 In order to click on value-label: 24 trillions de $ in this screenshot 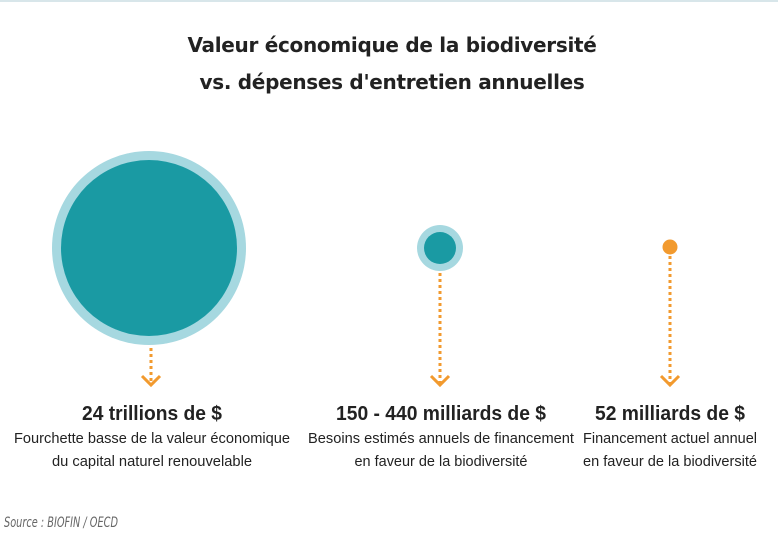, I will do `click(152, 414)`.